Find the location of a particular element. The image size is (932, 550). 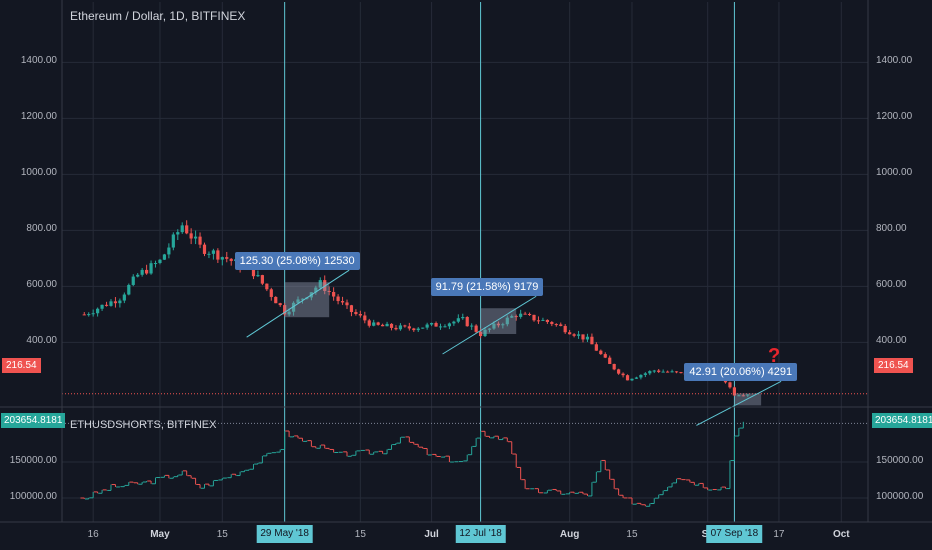

y-tick-label-left: 400.00 is located at coordinates (41, 341).